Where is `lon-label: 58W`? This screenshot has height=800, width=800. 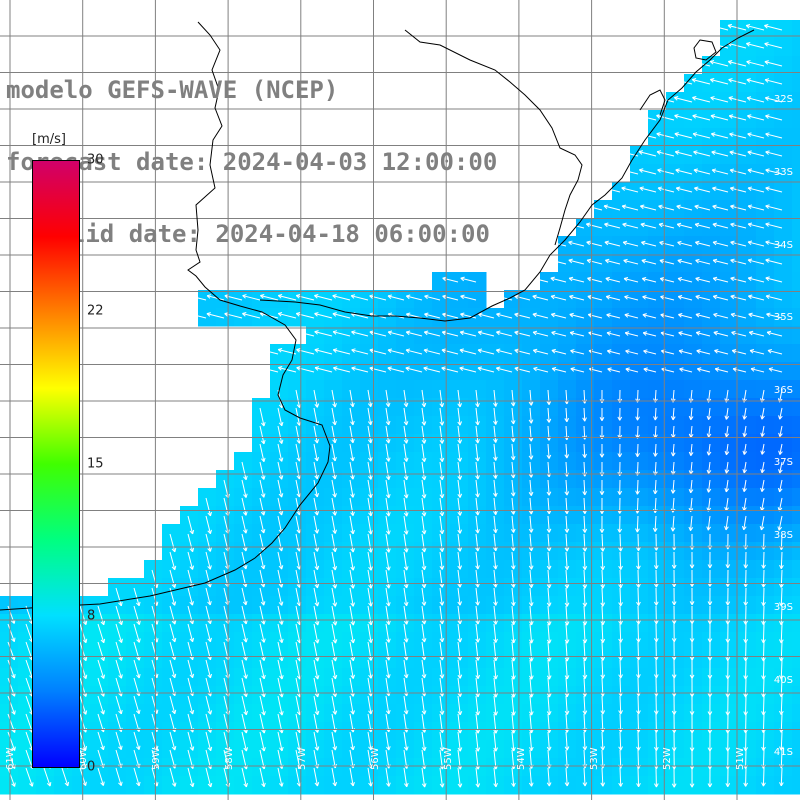 lon-label: 58W is located at coordinates (229, 758).